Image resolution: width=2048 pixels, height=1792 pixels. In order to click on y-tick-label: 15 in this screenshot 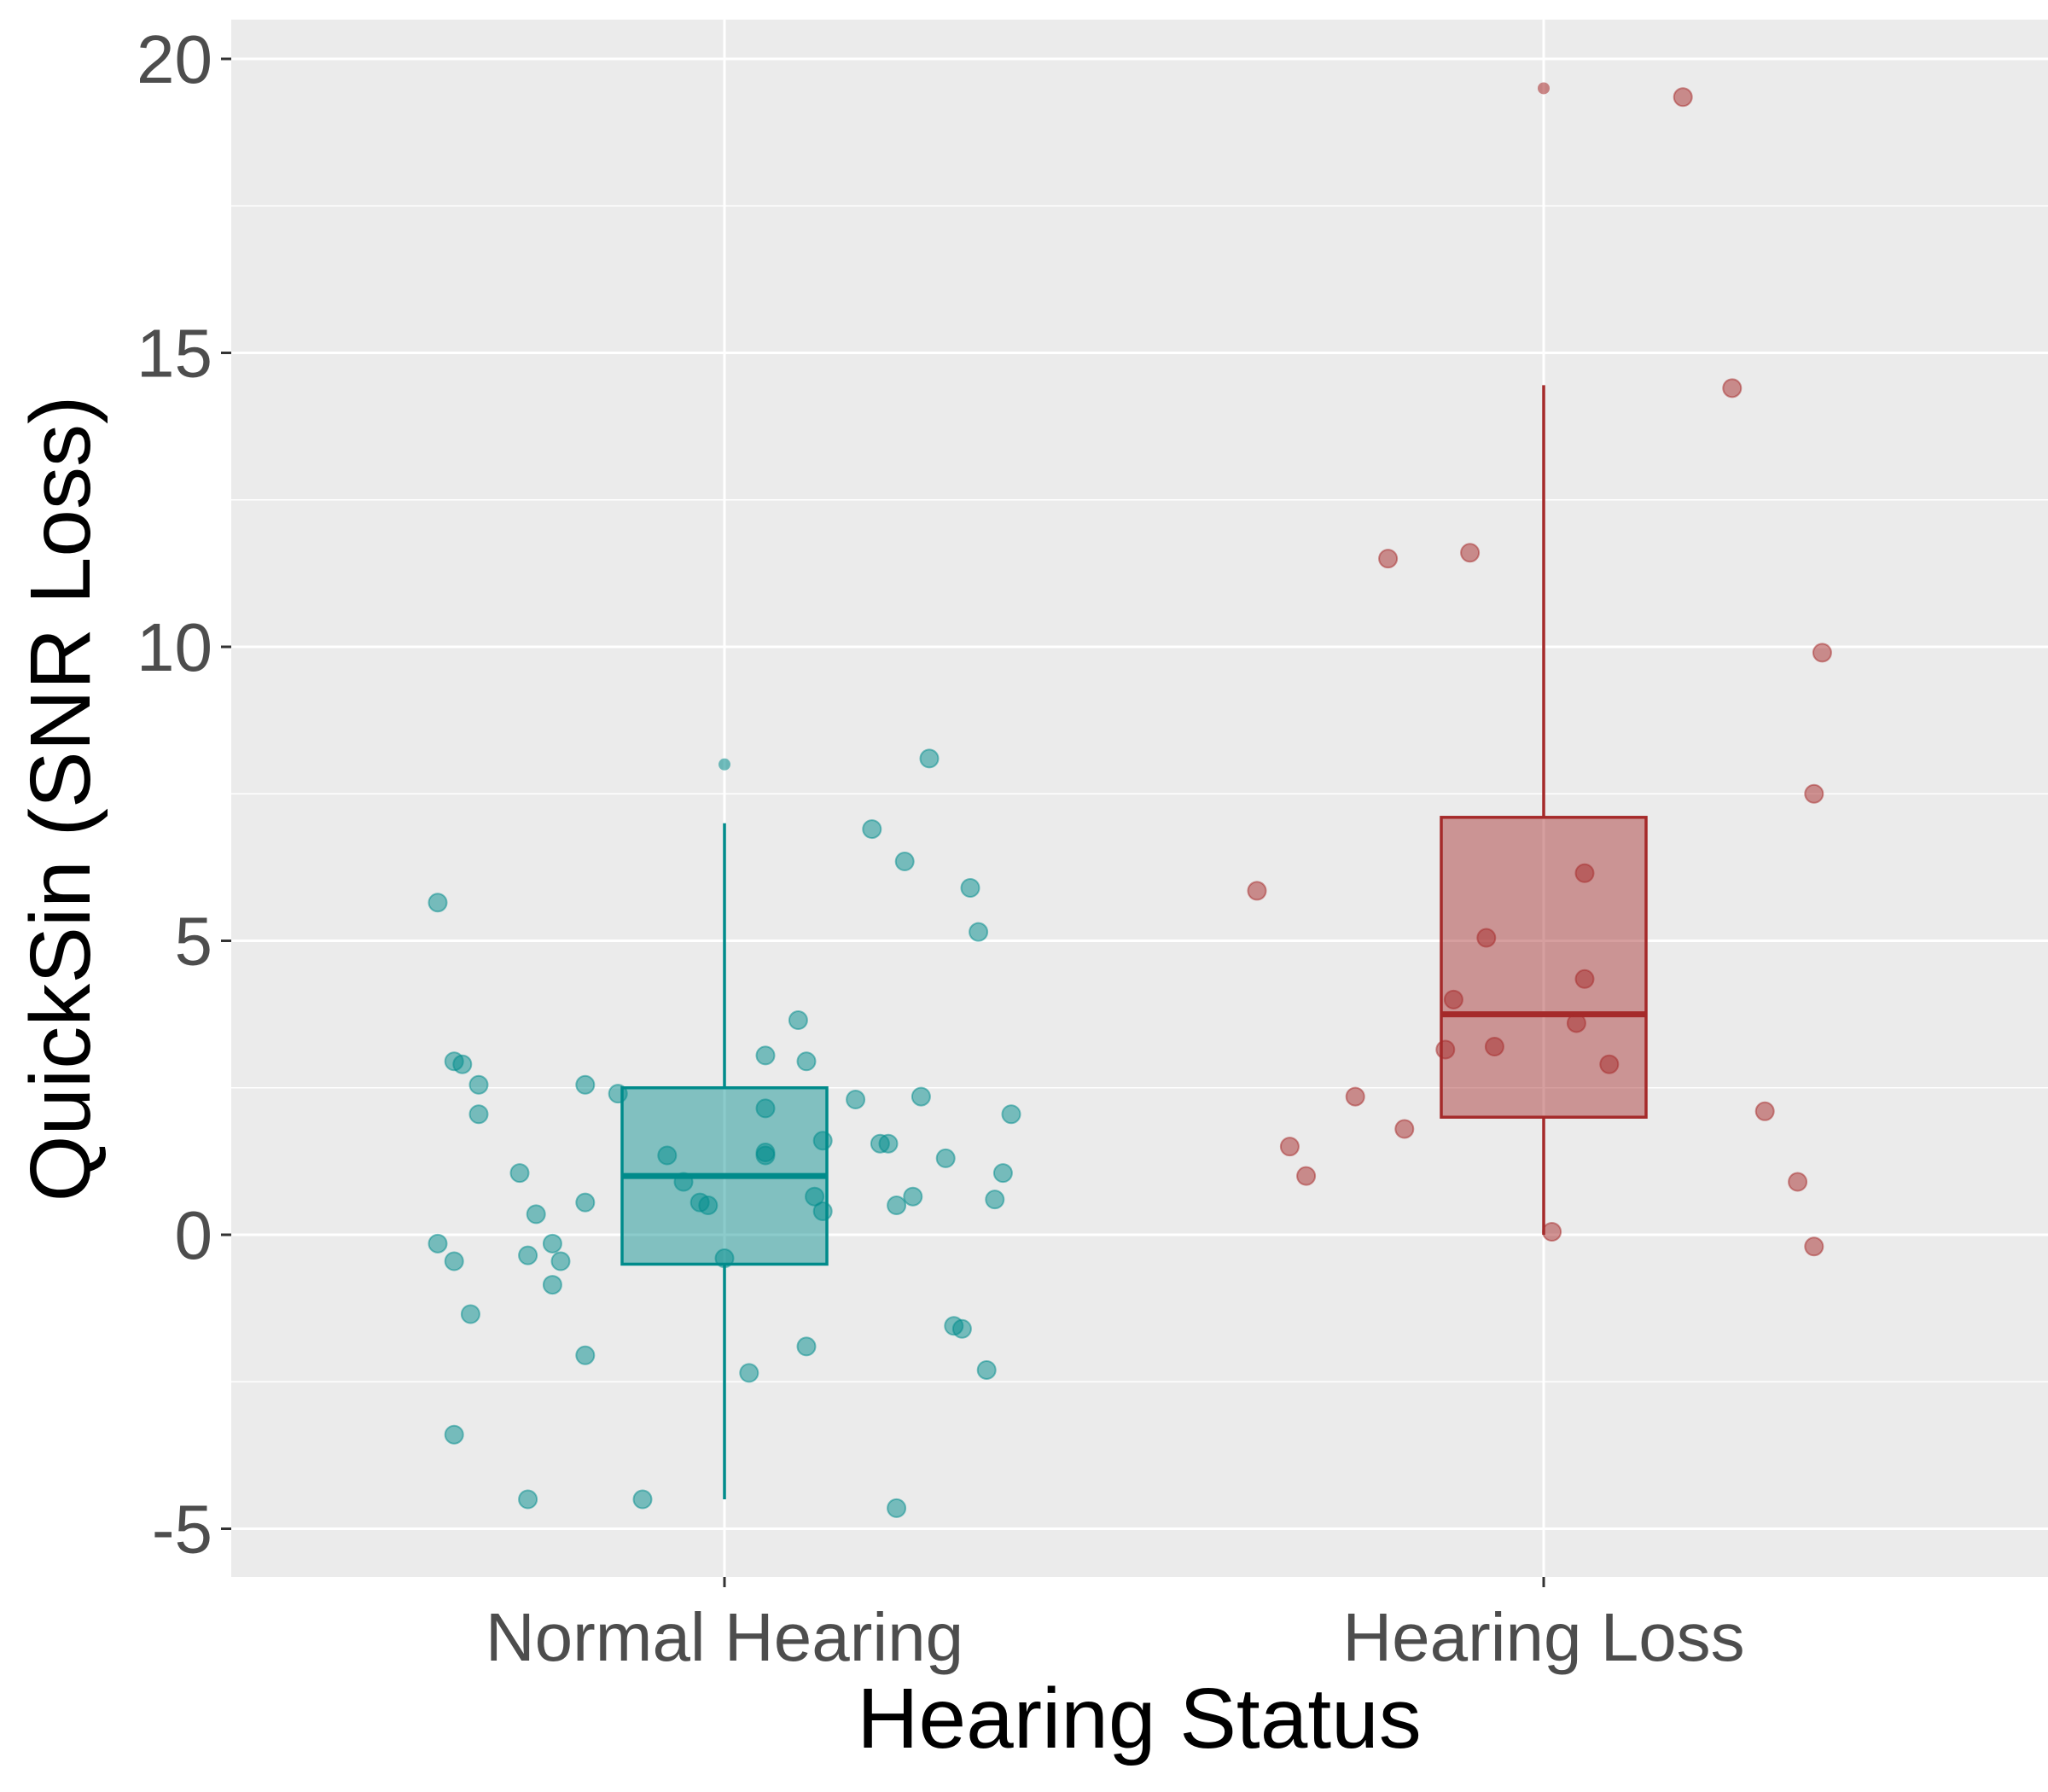, I will do `click(174, 354)`.